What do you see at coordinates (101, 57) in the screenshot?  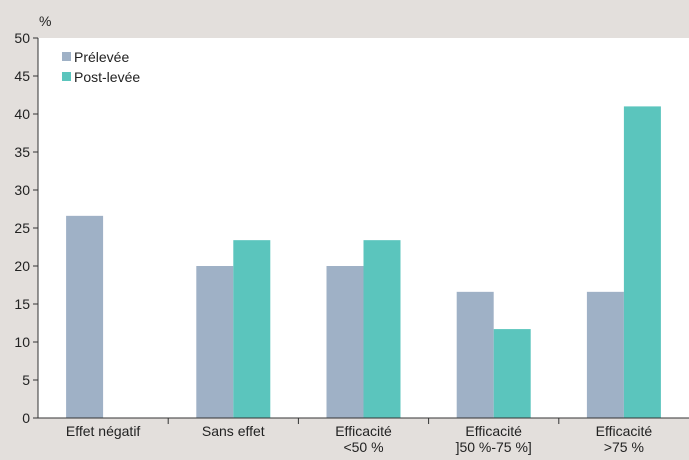 I see `legend-label: Prélevée` at bounding box center [101, 57].